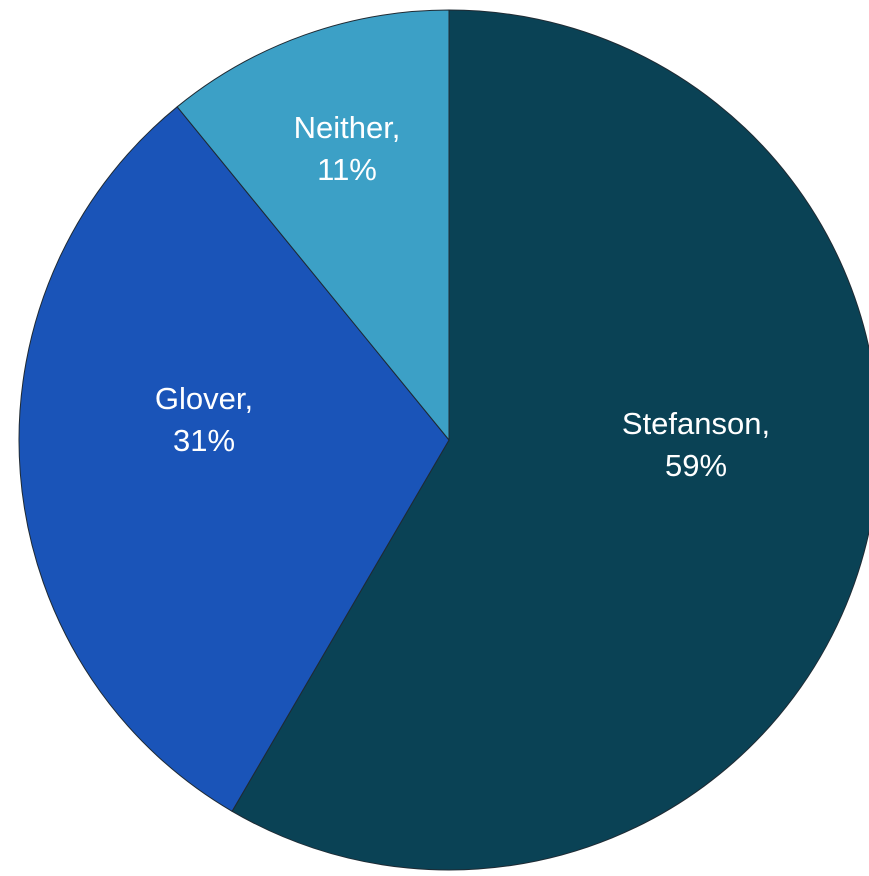 Image resolution: width=869 pixels, height=876 pixels. I want to click on slice-label-glover: Glover, 31%, so click(204, 419).